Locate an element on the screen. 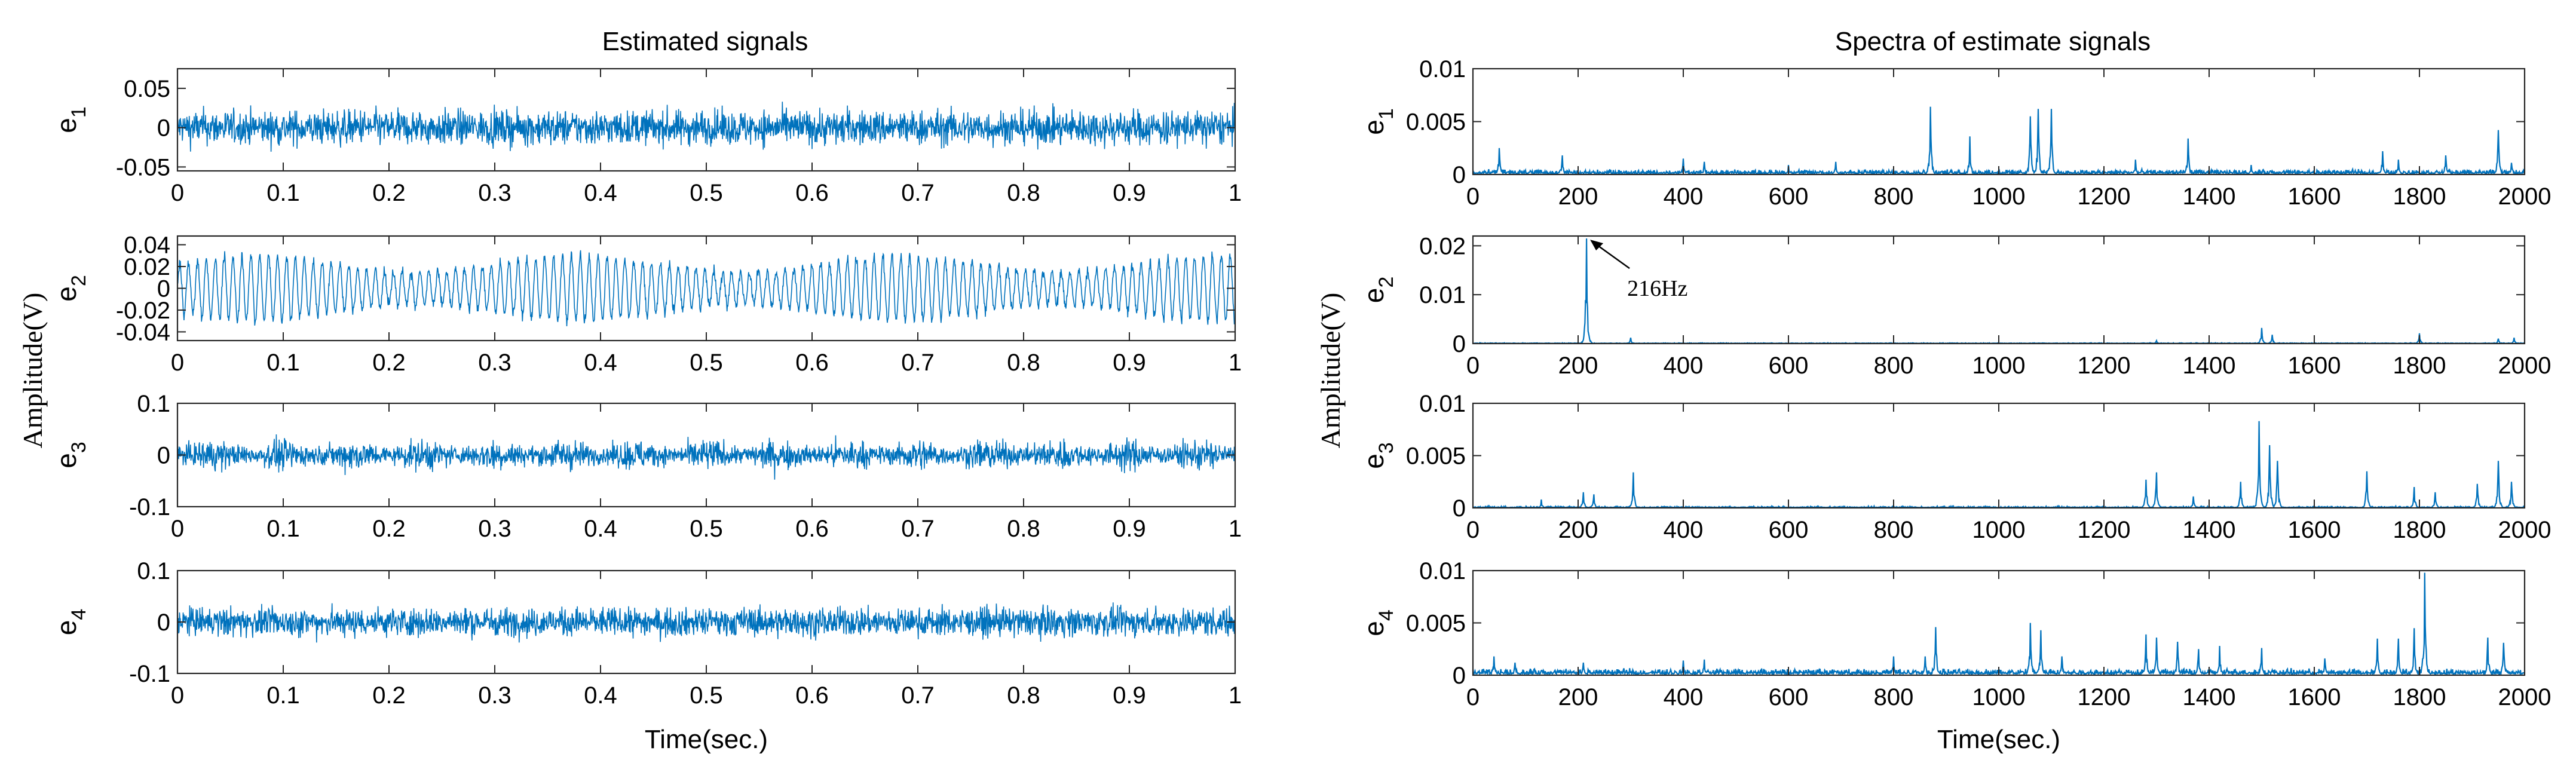 Image resolution: width=2576 pixels, height=769 pixels. x-tick-label: 1600 is located at coordinates (2315, 197).